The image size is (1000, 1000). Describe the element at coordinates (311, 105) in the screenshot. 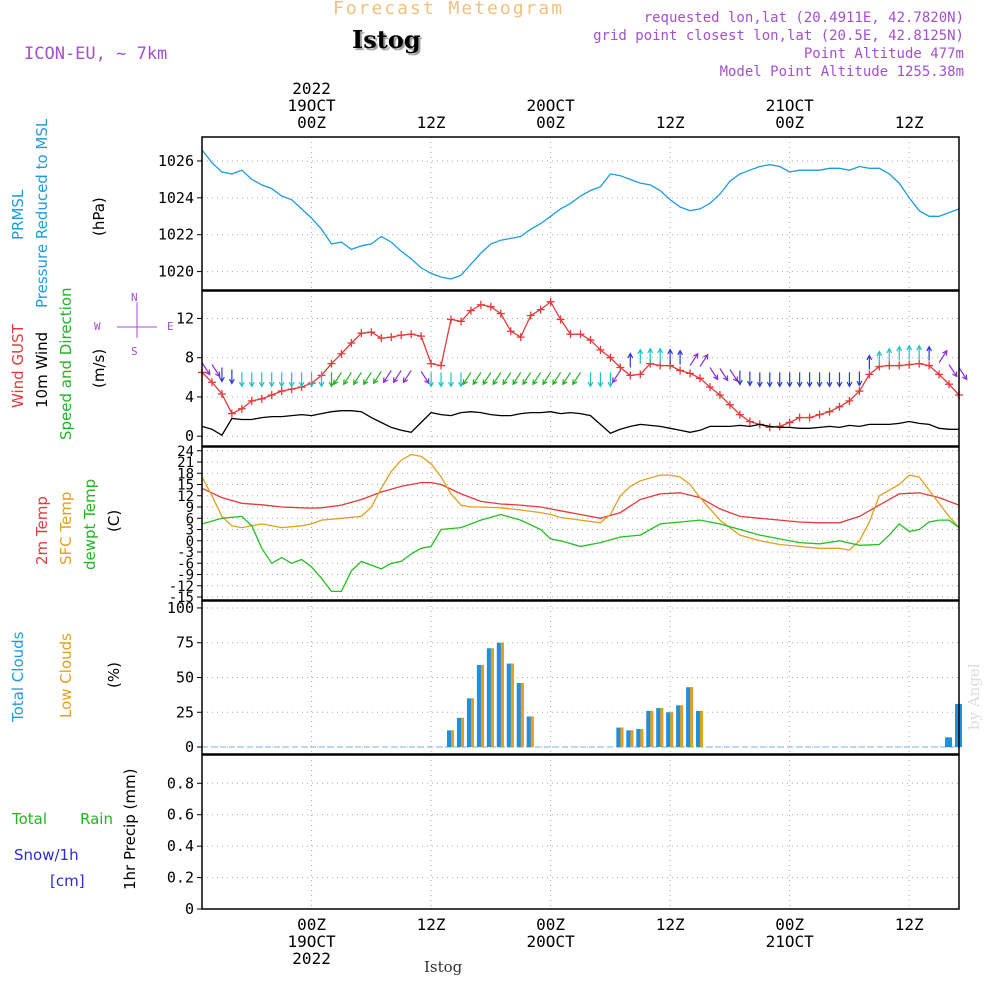

I see `top-time-label: 19OCT` at that location.